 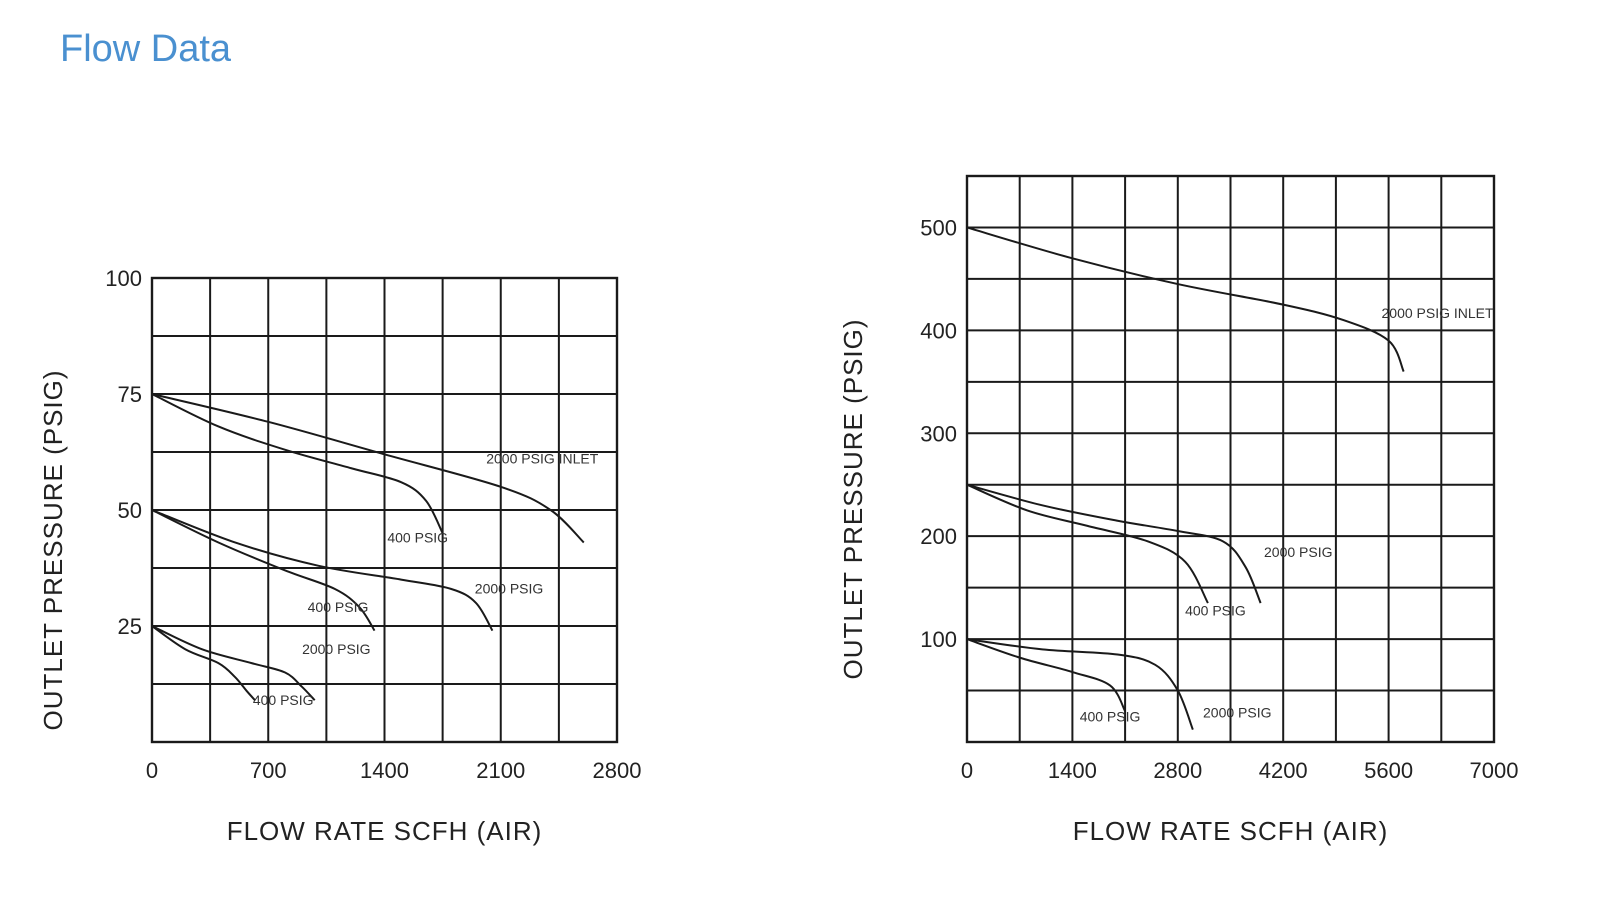 I want to click on x-tick-label: 2100, so click(x=500, y=770).